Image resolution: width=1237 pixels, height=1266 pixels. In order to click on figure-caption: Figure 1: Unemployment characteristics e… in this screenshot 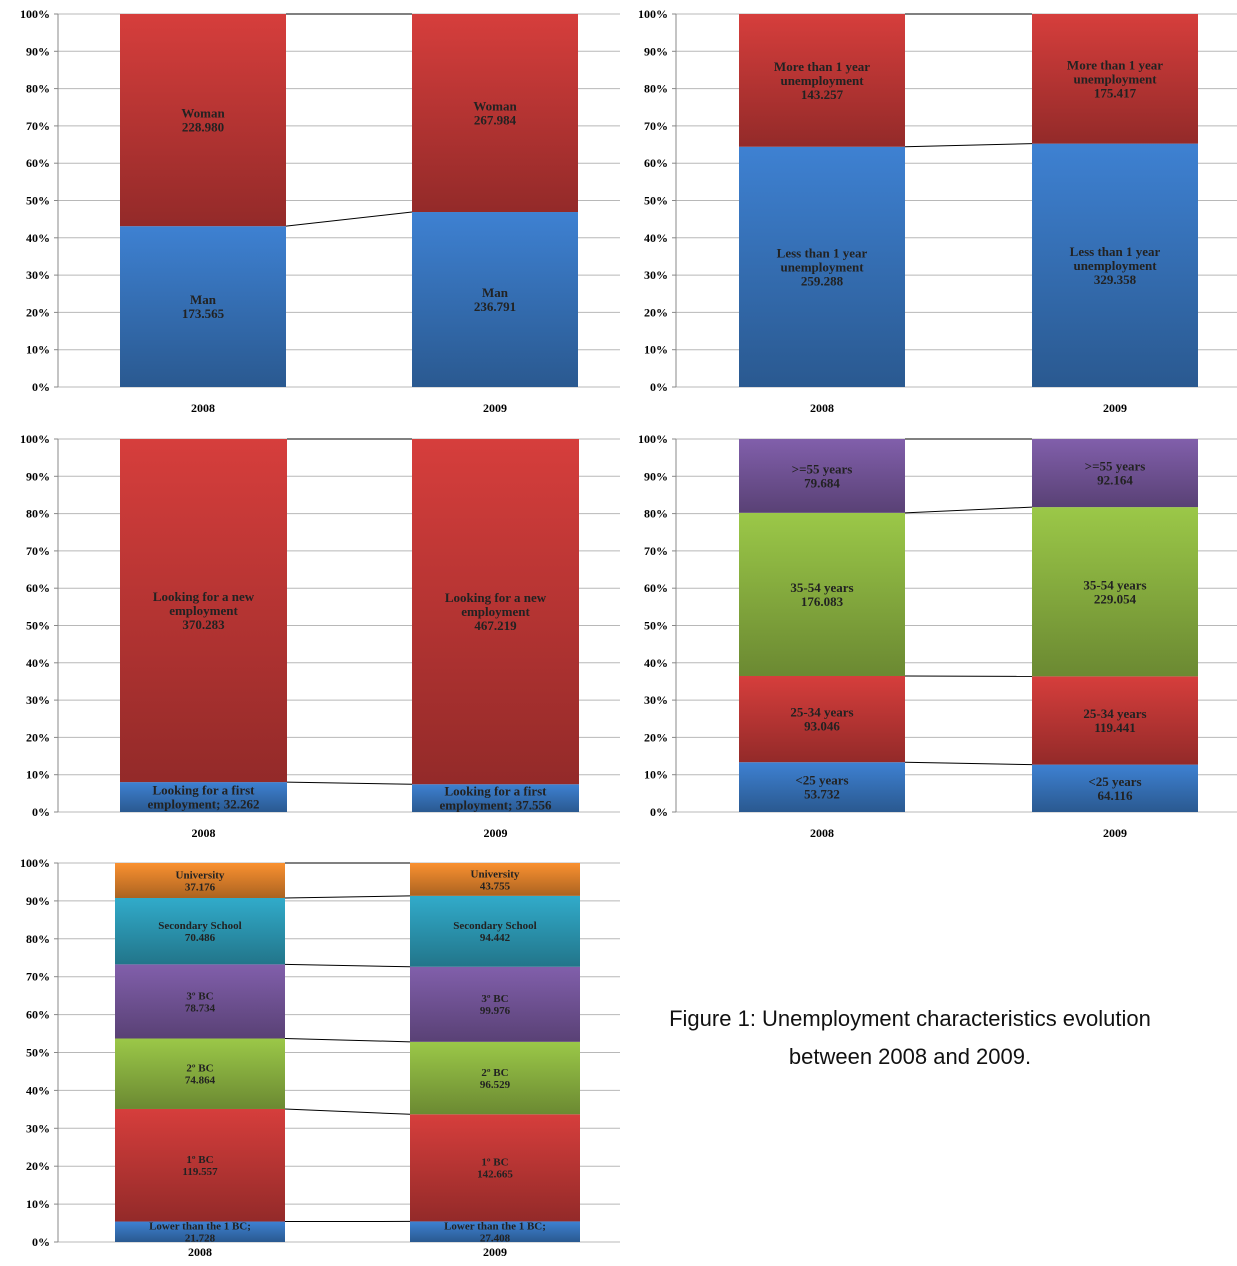, I will do `click(910, 1038)`.